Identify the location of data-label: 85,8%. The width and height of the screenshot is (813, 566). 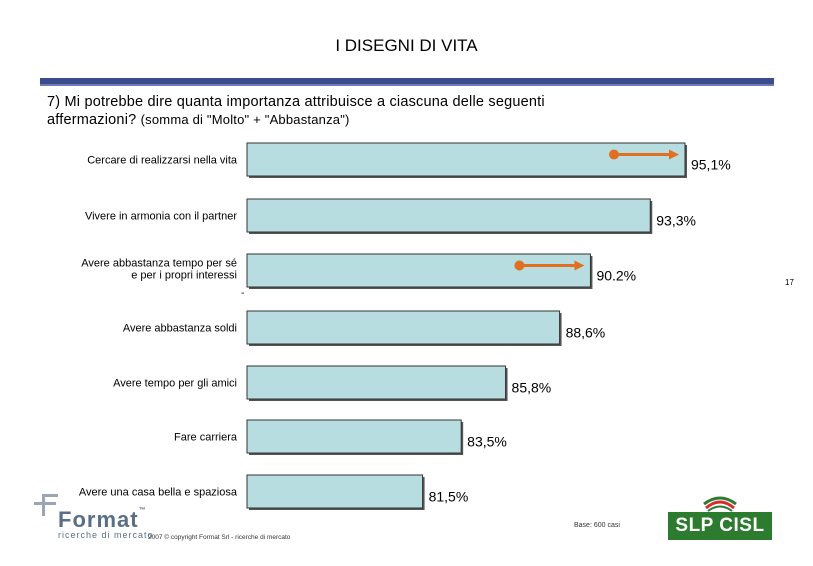
(532, 388).